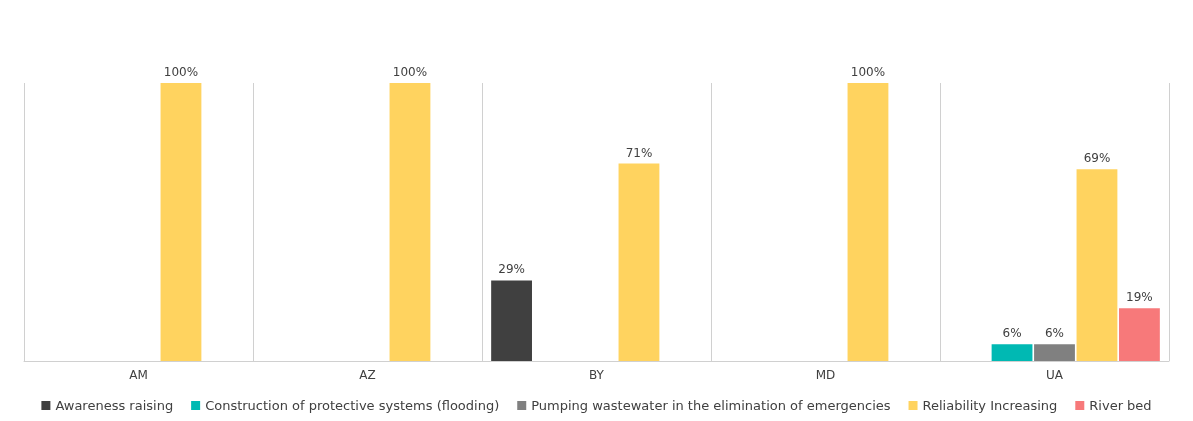  What do you see at coordinates (352, 405) in the screenshot?
I see `legend-label: Construction of protective systems (flooding)` at bounding box center [352, 405].